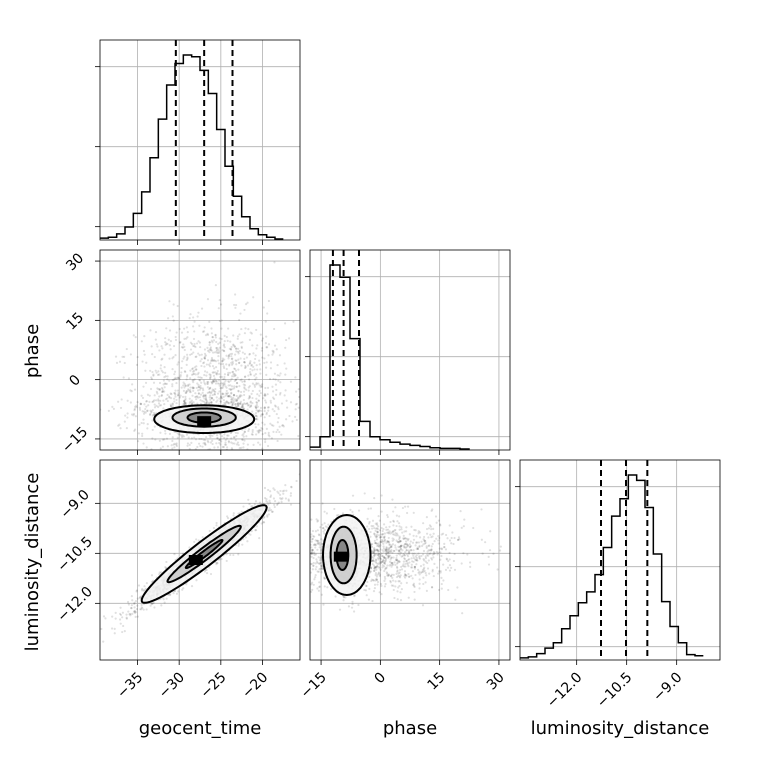  Describe the element at coordinates (32, 351) in the screenshot. I see `y-axis-label-phase: phase` at that location.